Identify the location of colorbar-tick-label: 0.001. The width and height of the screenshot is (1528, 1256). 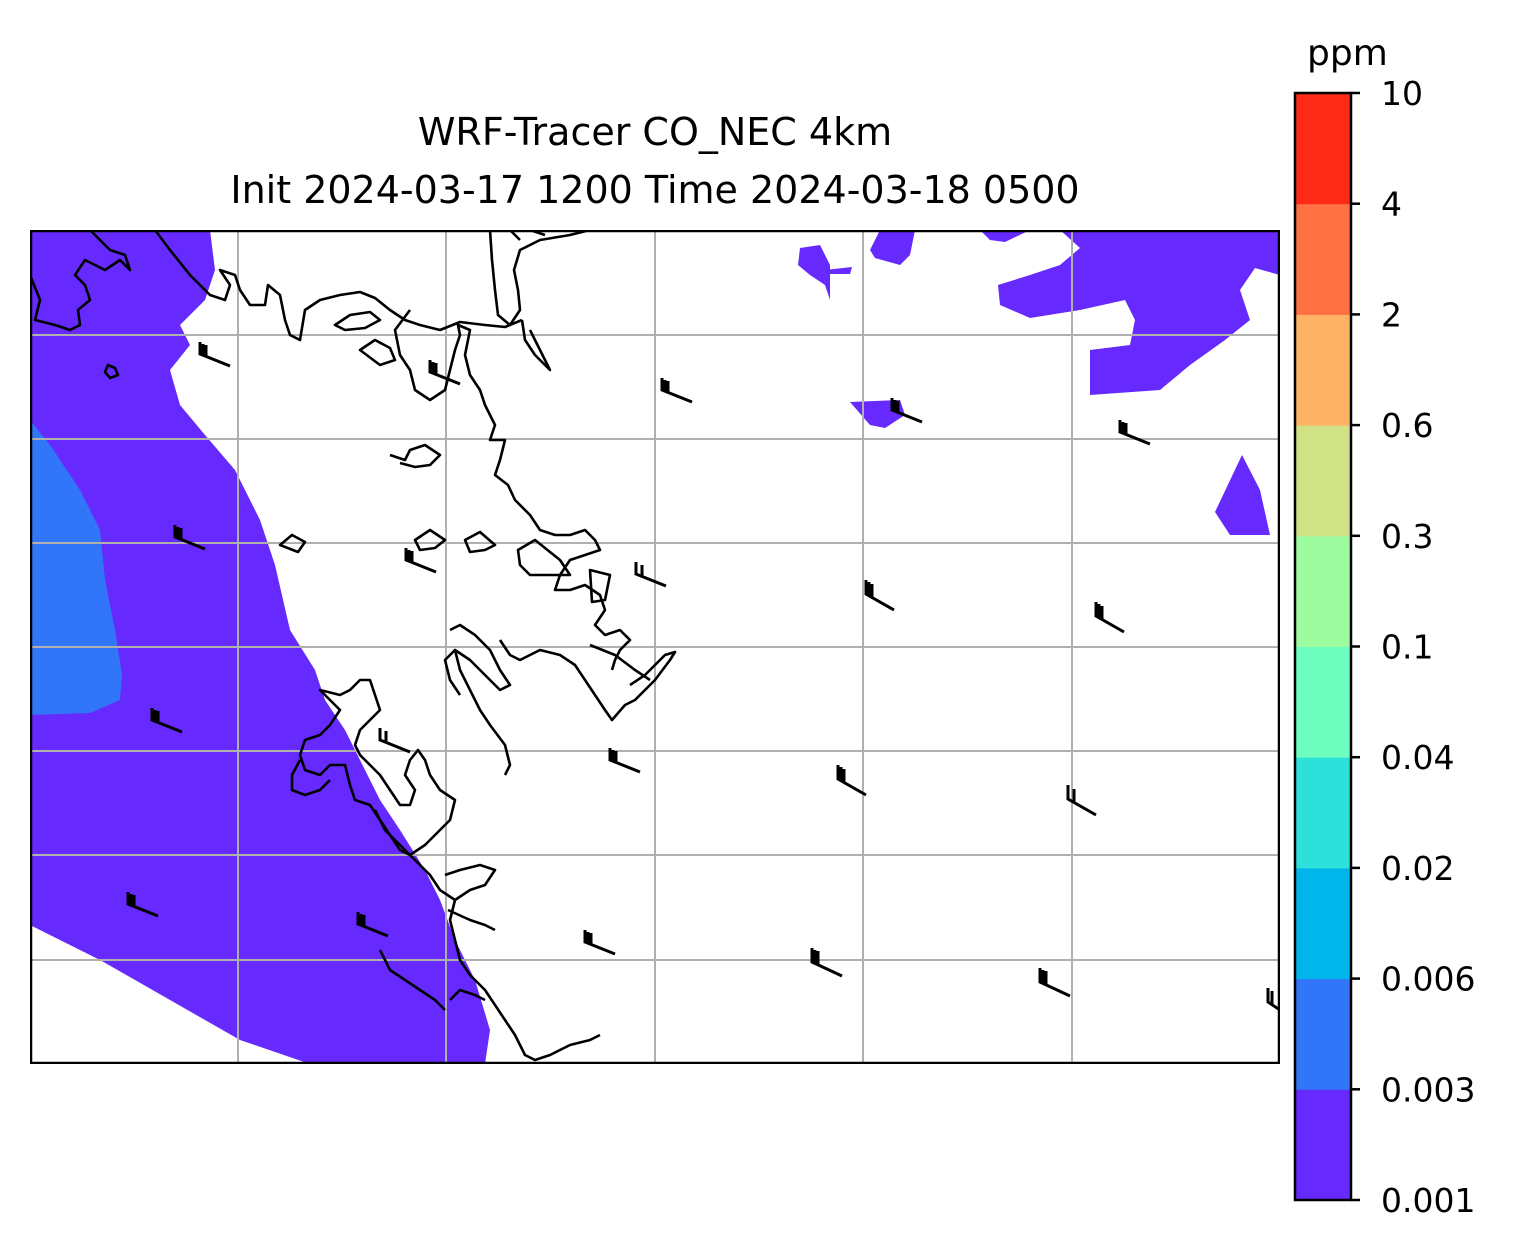
(1428, 1200).